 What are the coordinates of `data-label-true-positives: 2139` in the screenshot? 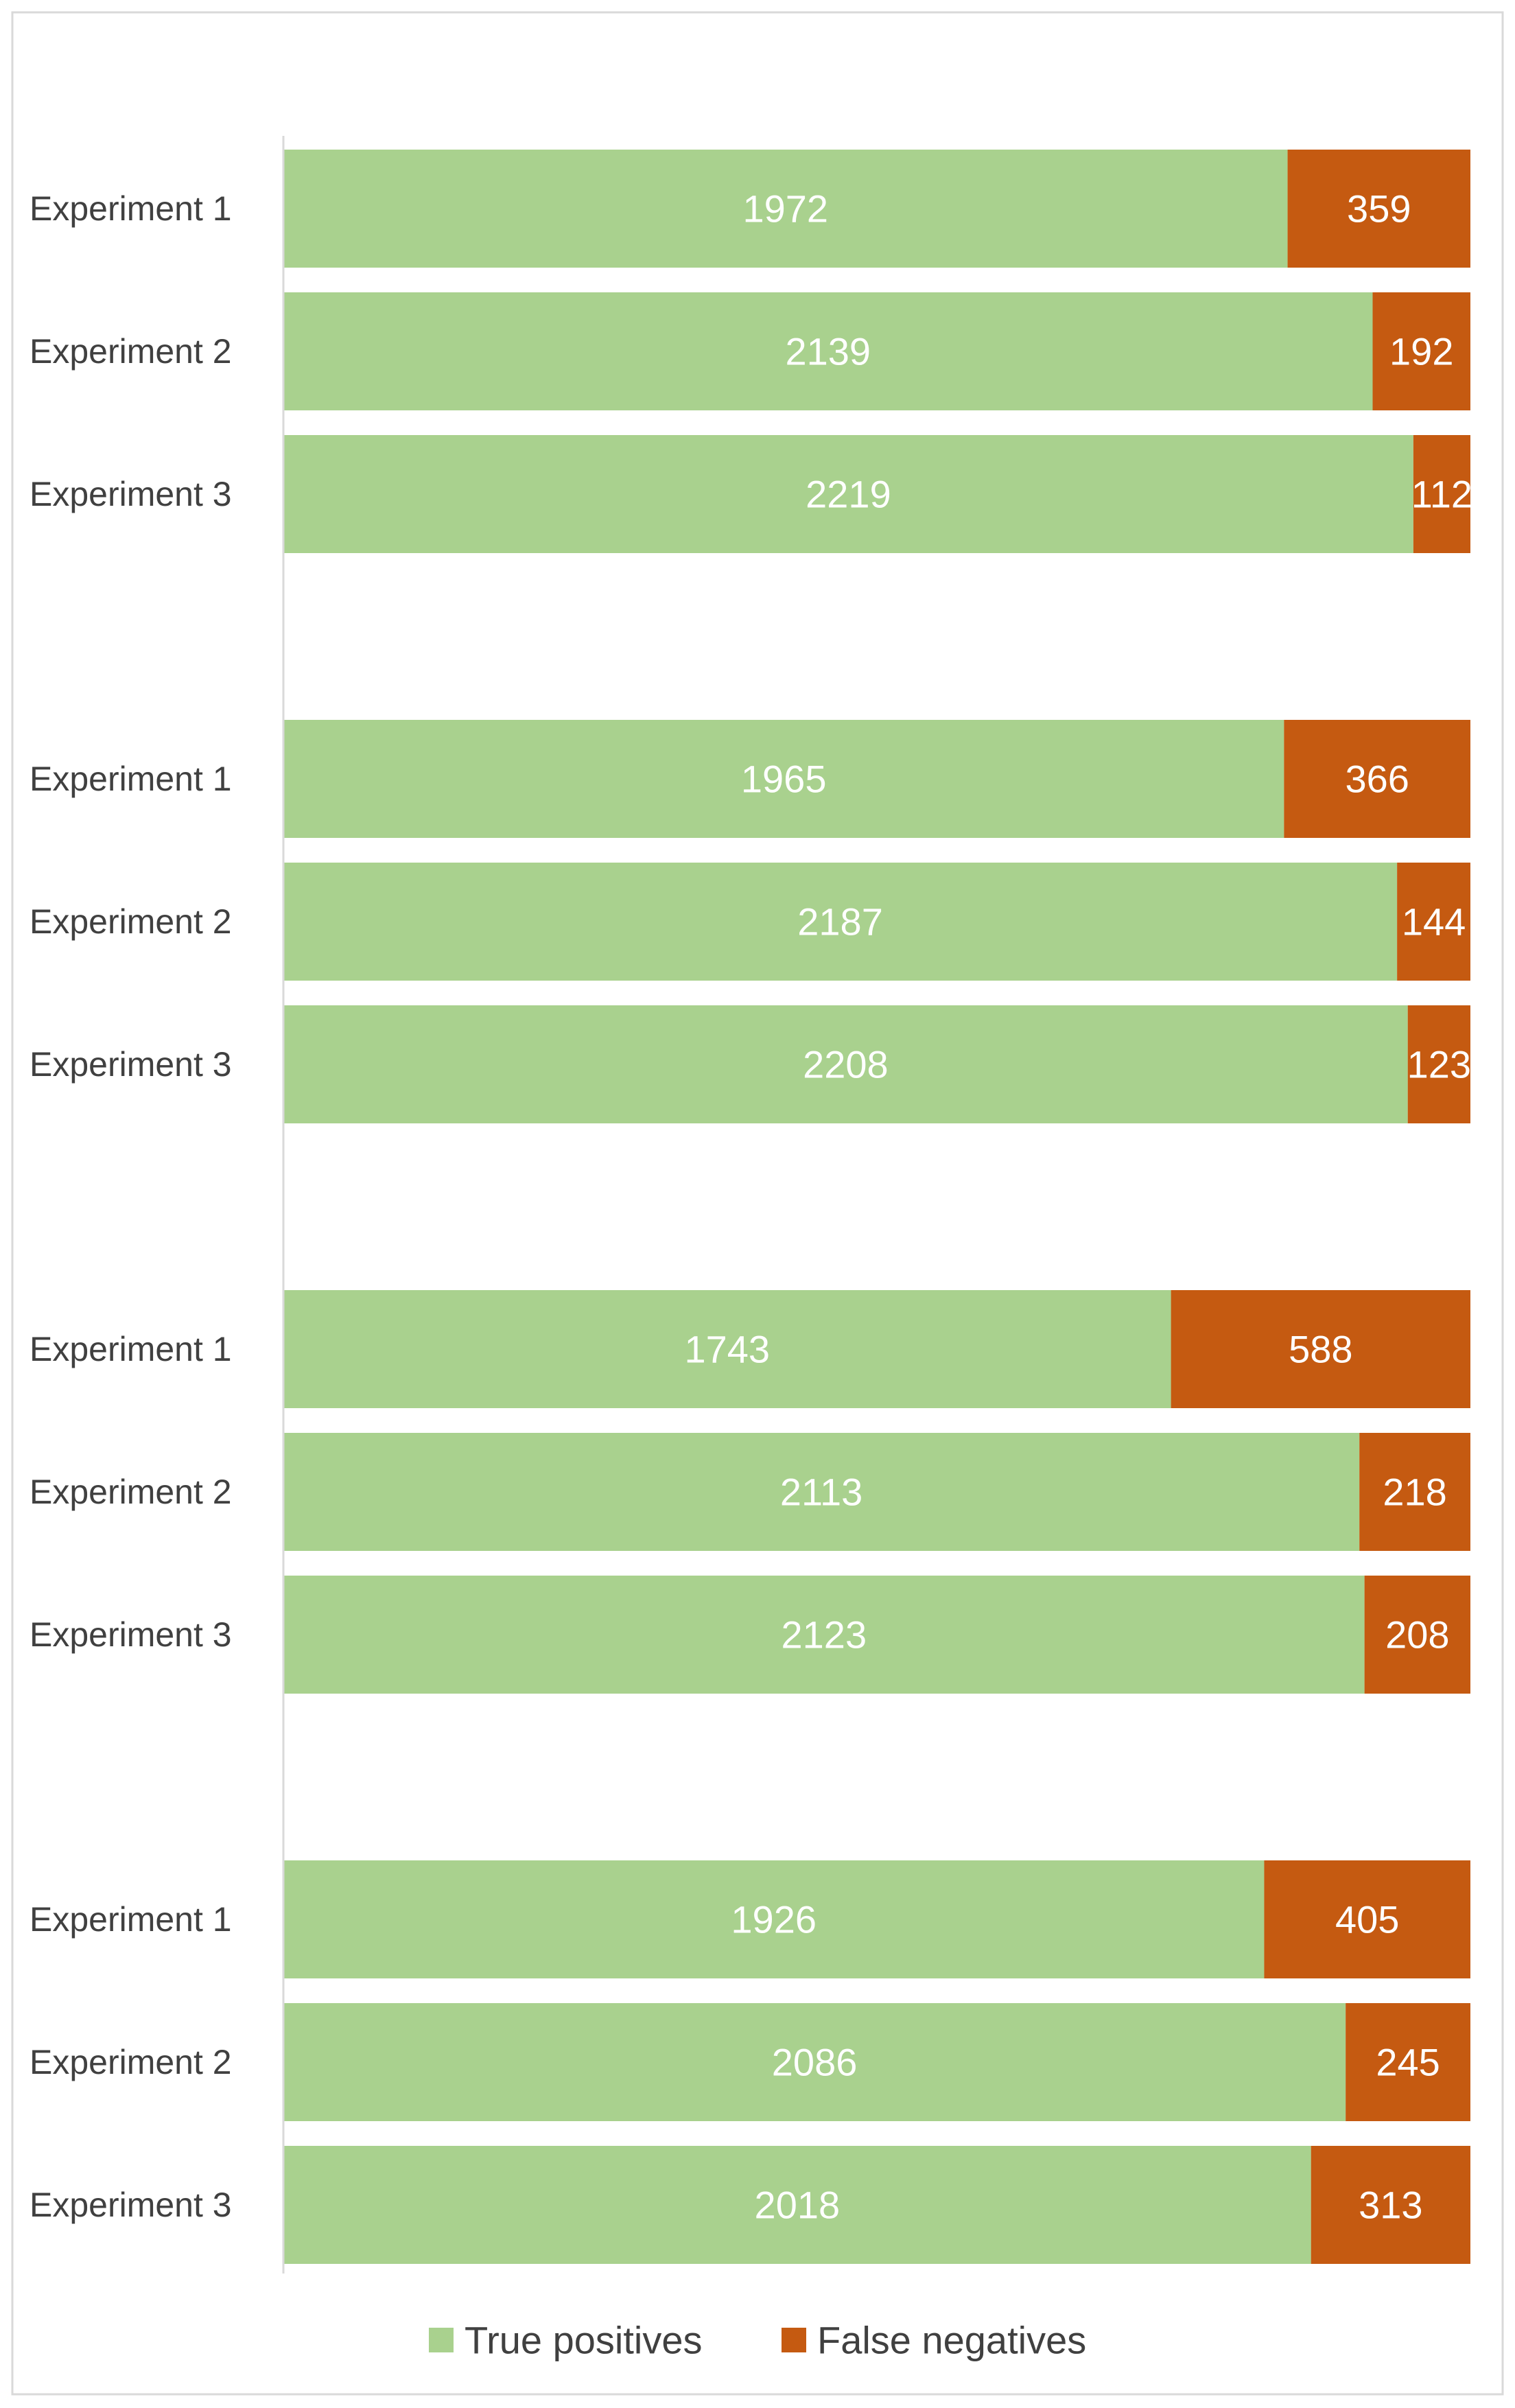 It's located at (828, 351).